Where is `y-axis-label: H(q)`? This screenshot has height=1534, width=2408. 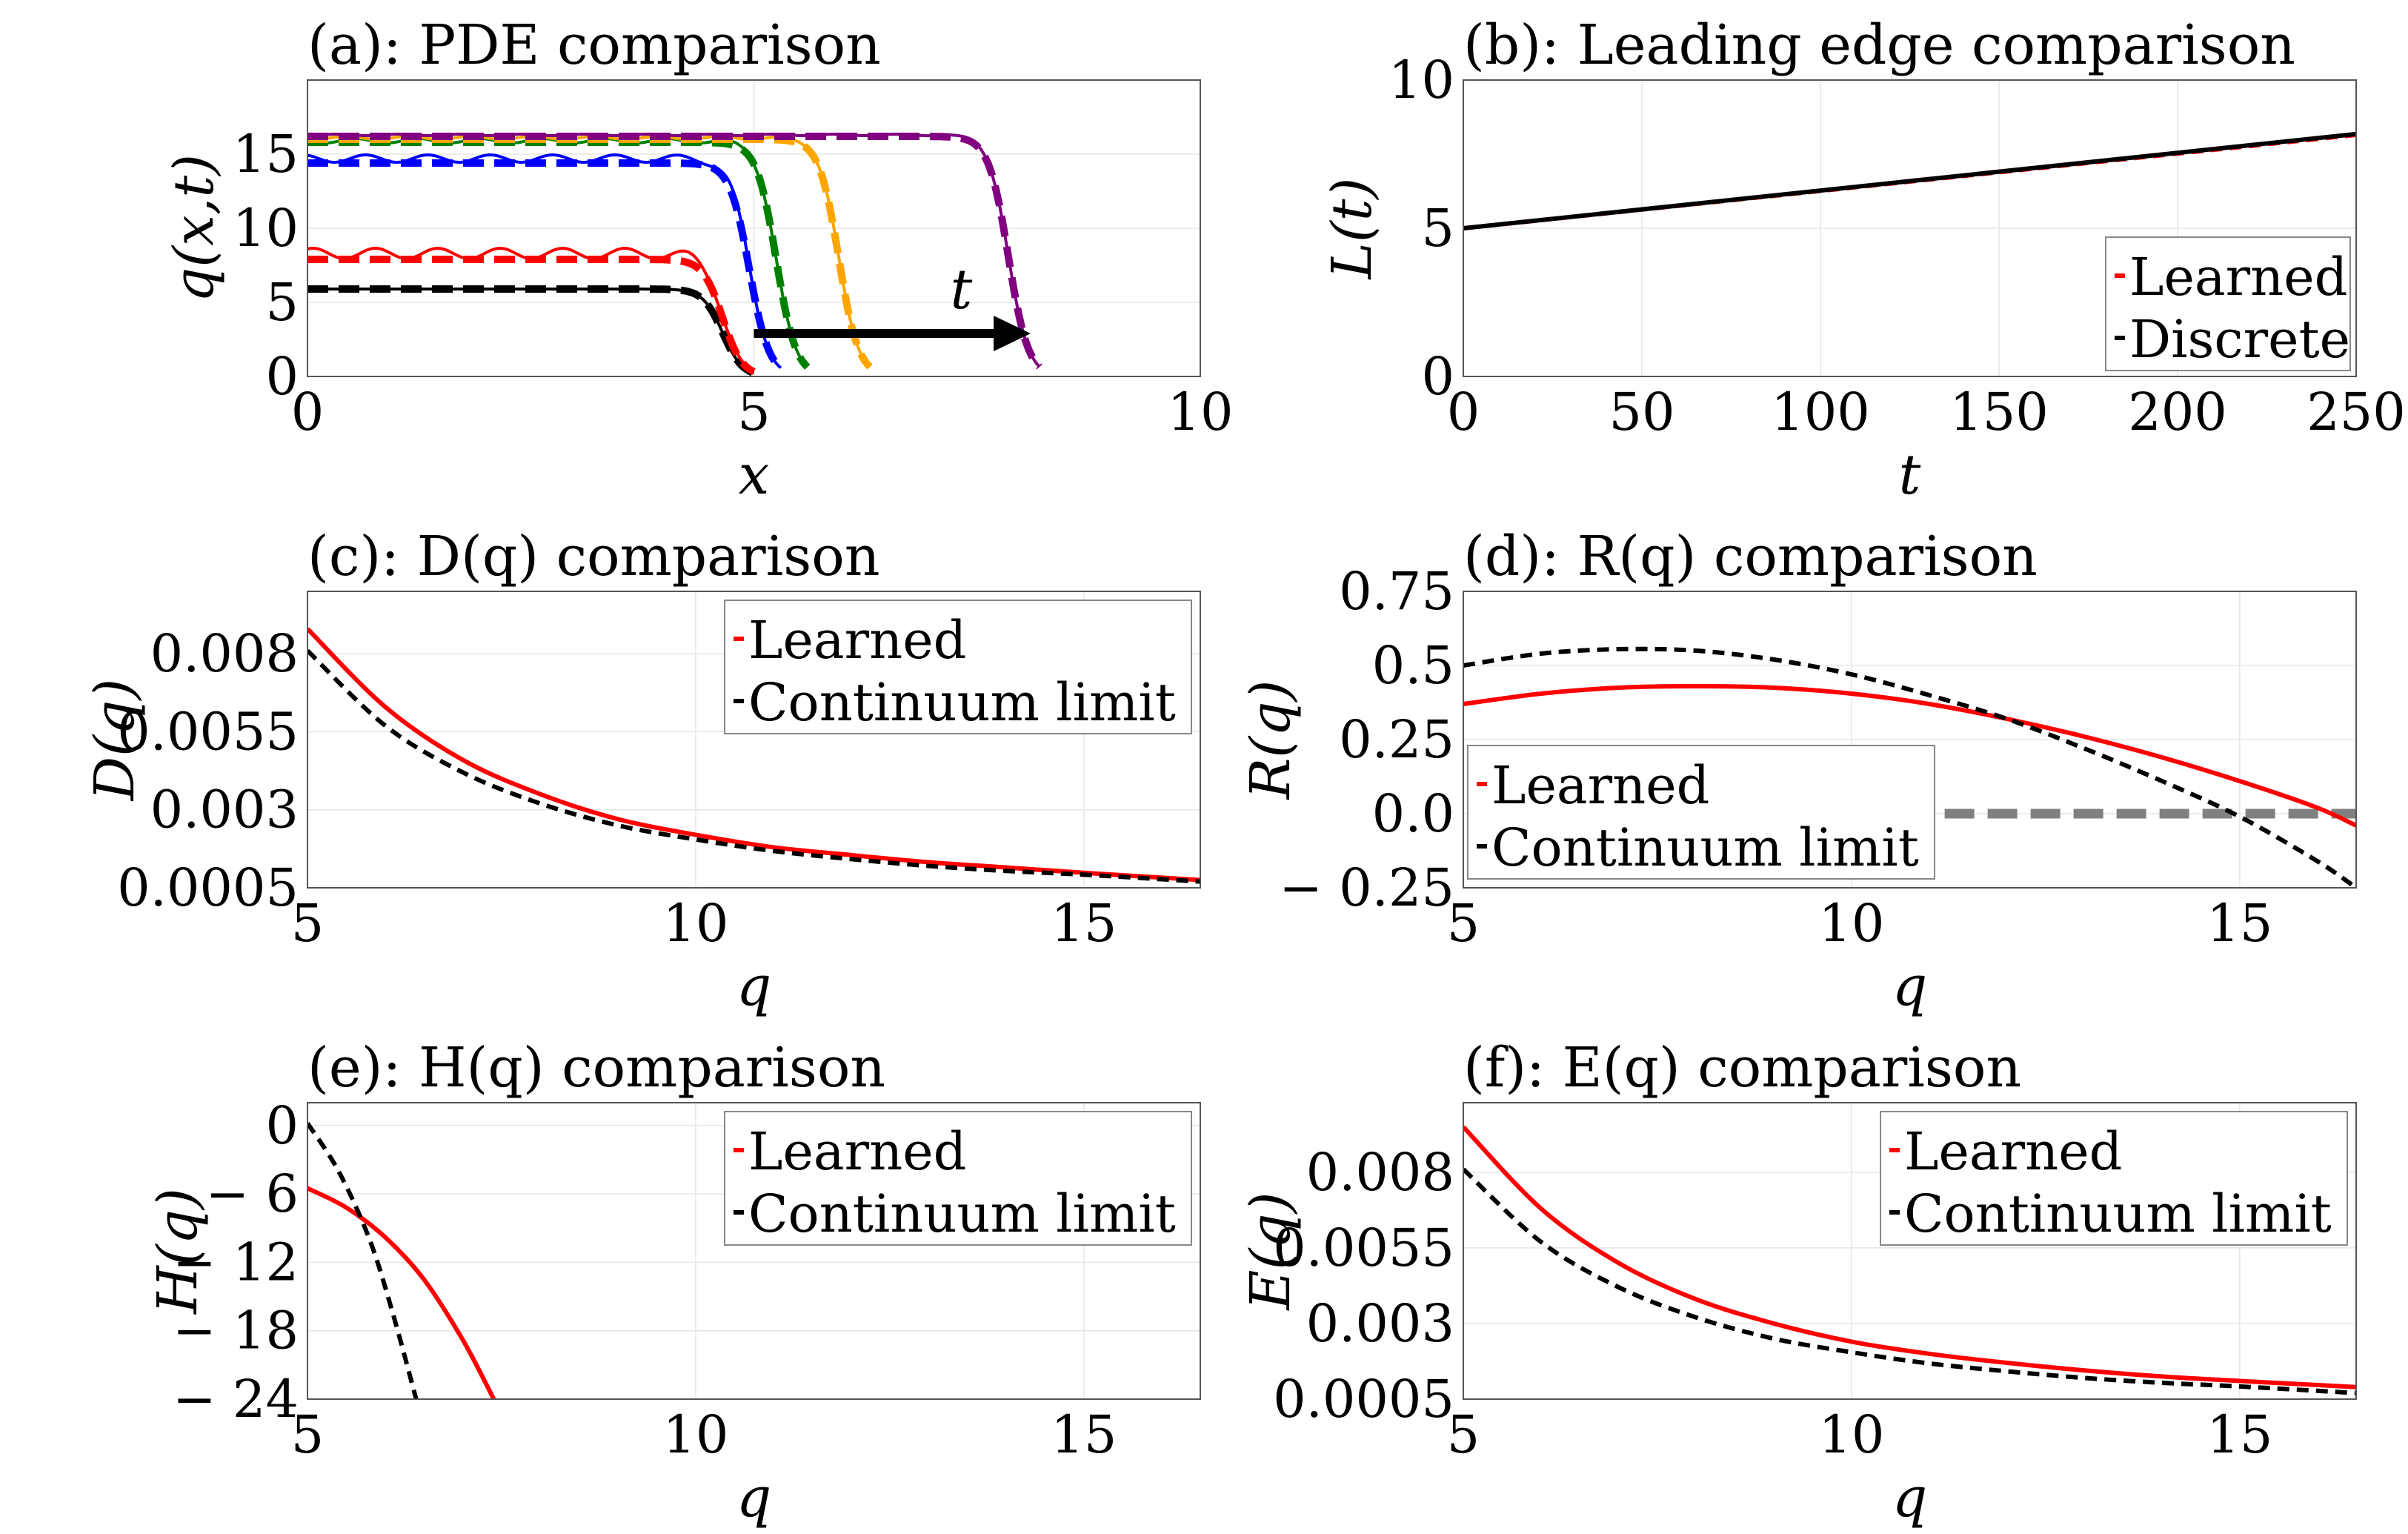
y-axis-label: H(q) is located at coordinates (178, 1251).